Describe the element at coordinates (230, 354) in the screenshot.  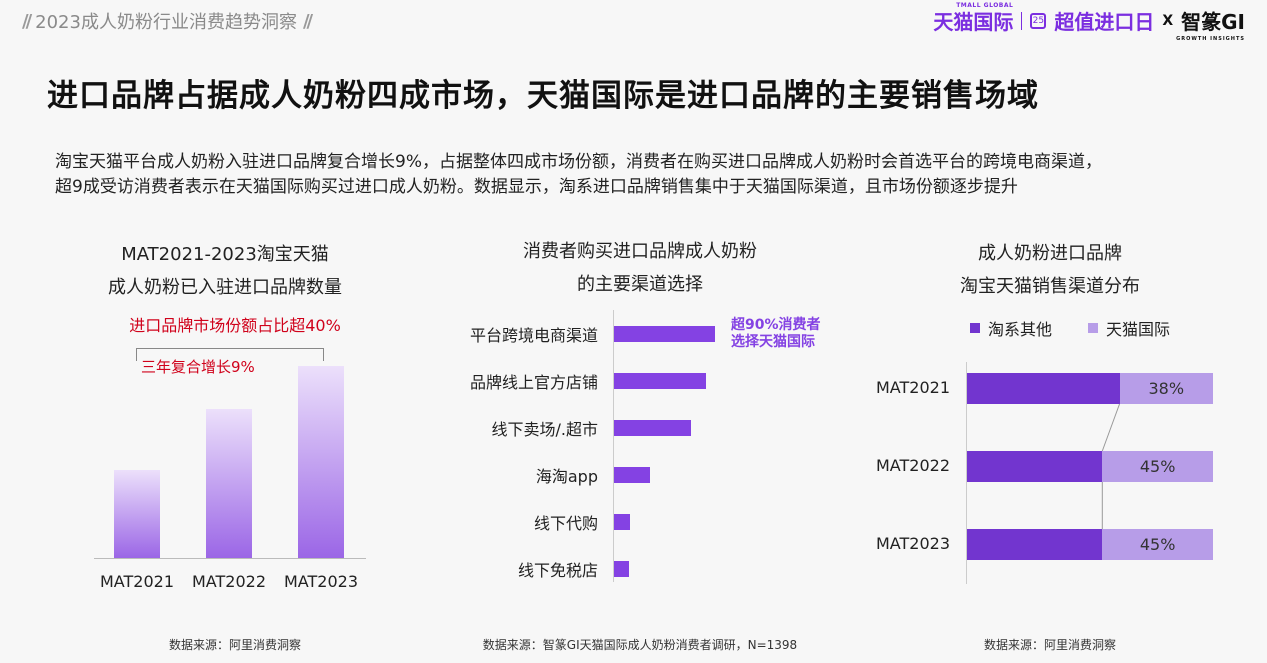
I see `chart1-bracket` at that location.